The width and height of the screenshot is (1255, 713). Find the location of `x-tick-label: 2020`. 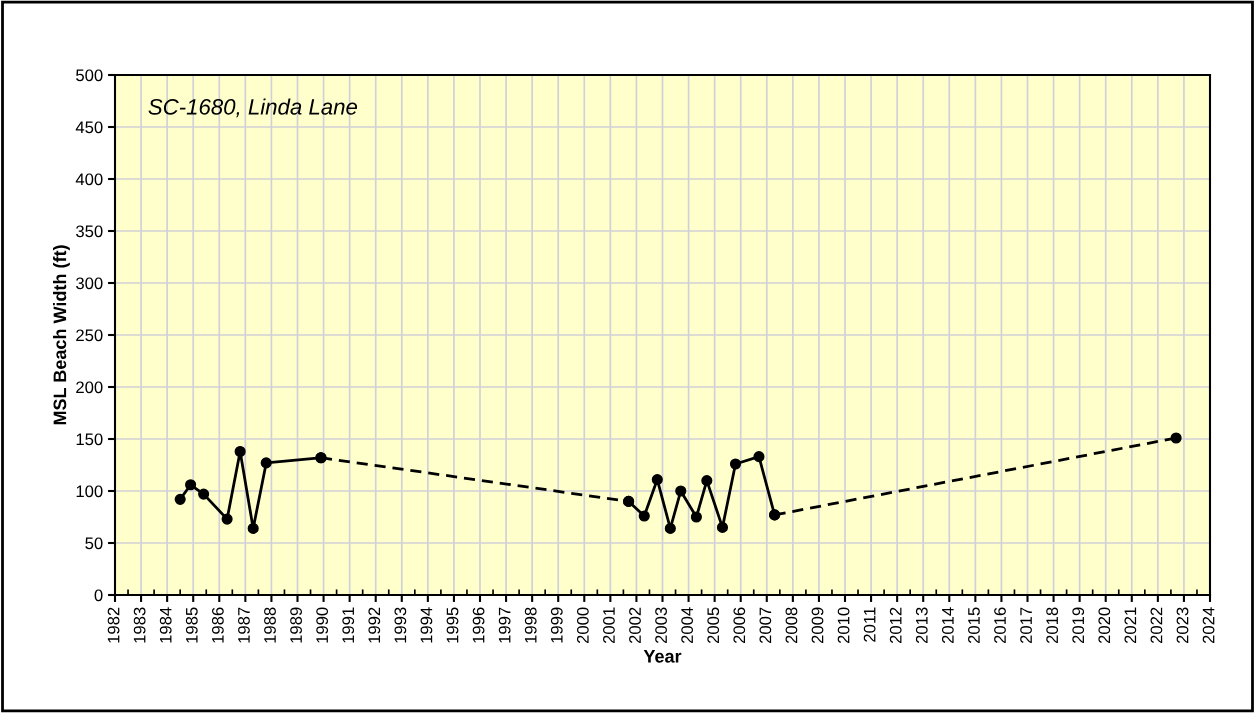

x-tick-label: 2020 is located at coordinates (1104, 625).